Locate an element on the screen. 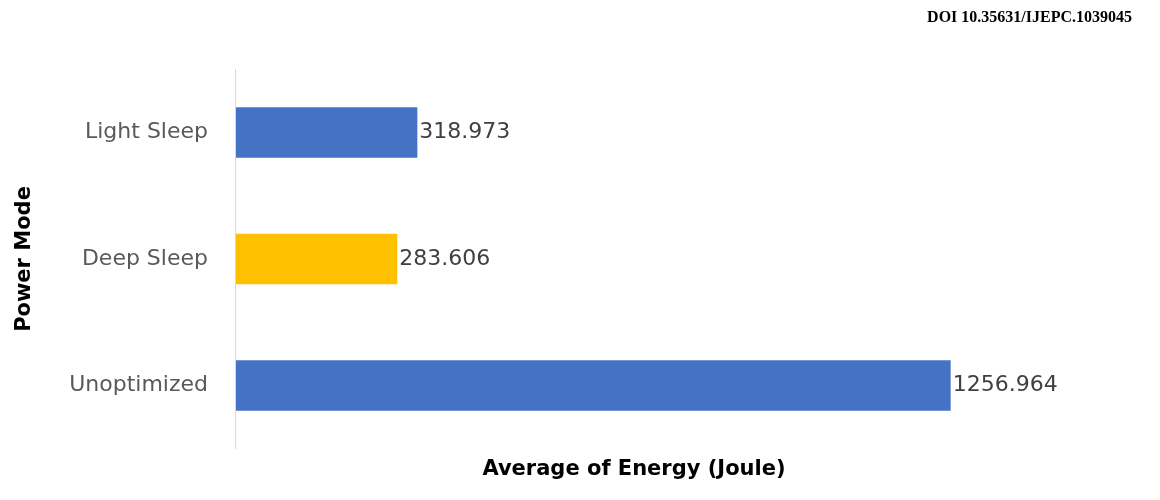 Image resolution: width=1160 pixels, height=500 pixels. y-tick-label: Light Sleep is located at coordinates (146, 131).